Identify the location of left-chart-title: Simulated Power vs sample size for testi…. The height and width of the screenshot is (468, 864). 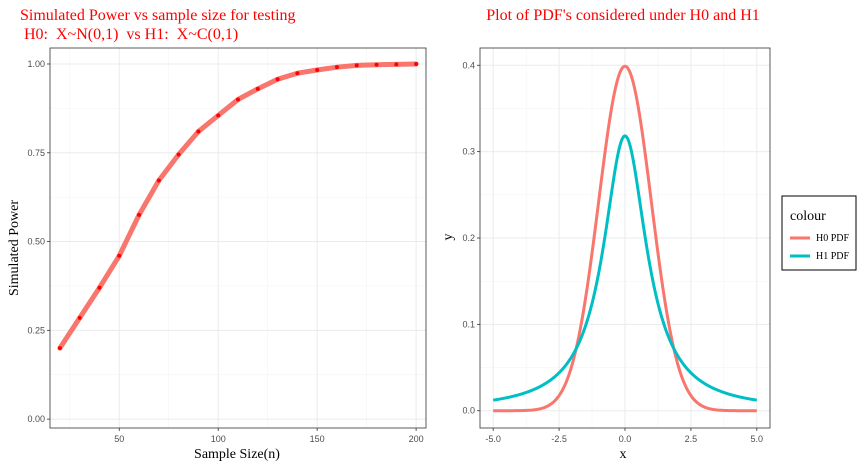
(158, 15).